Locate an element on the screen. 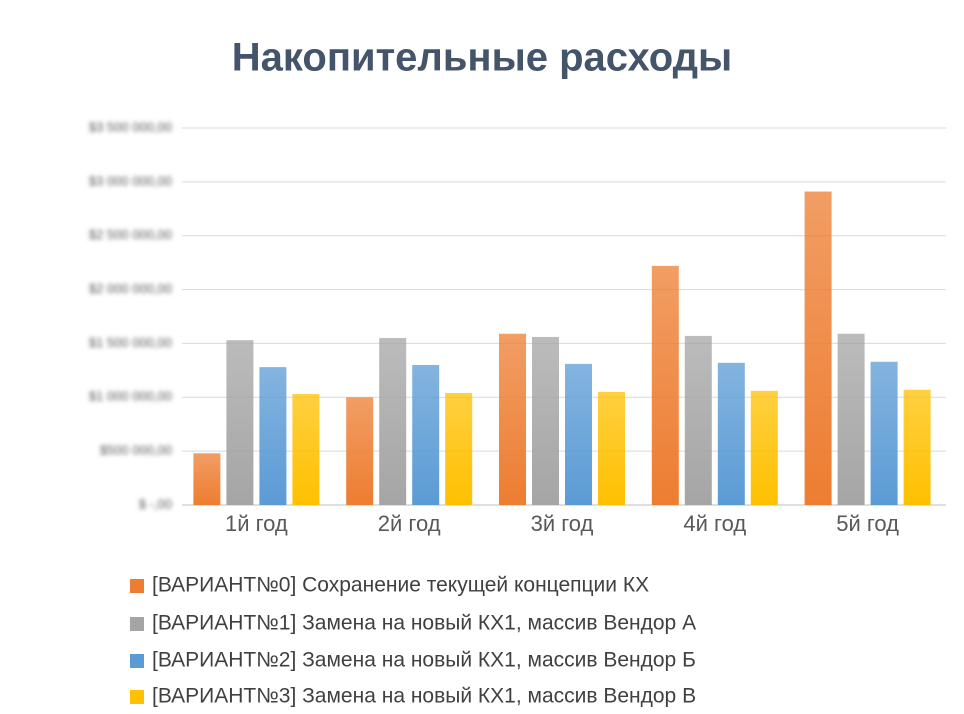 Image resolution: width=964 pixels, height=714 pixels. x-tick-label: 3й год is located at coordinates (562, 523).